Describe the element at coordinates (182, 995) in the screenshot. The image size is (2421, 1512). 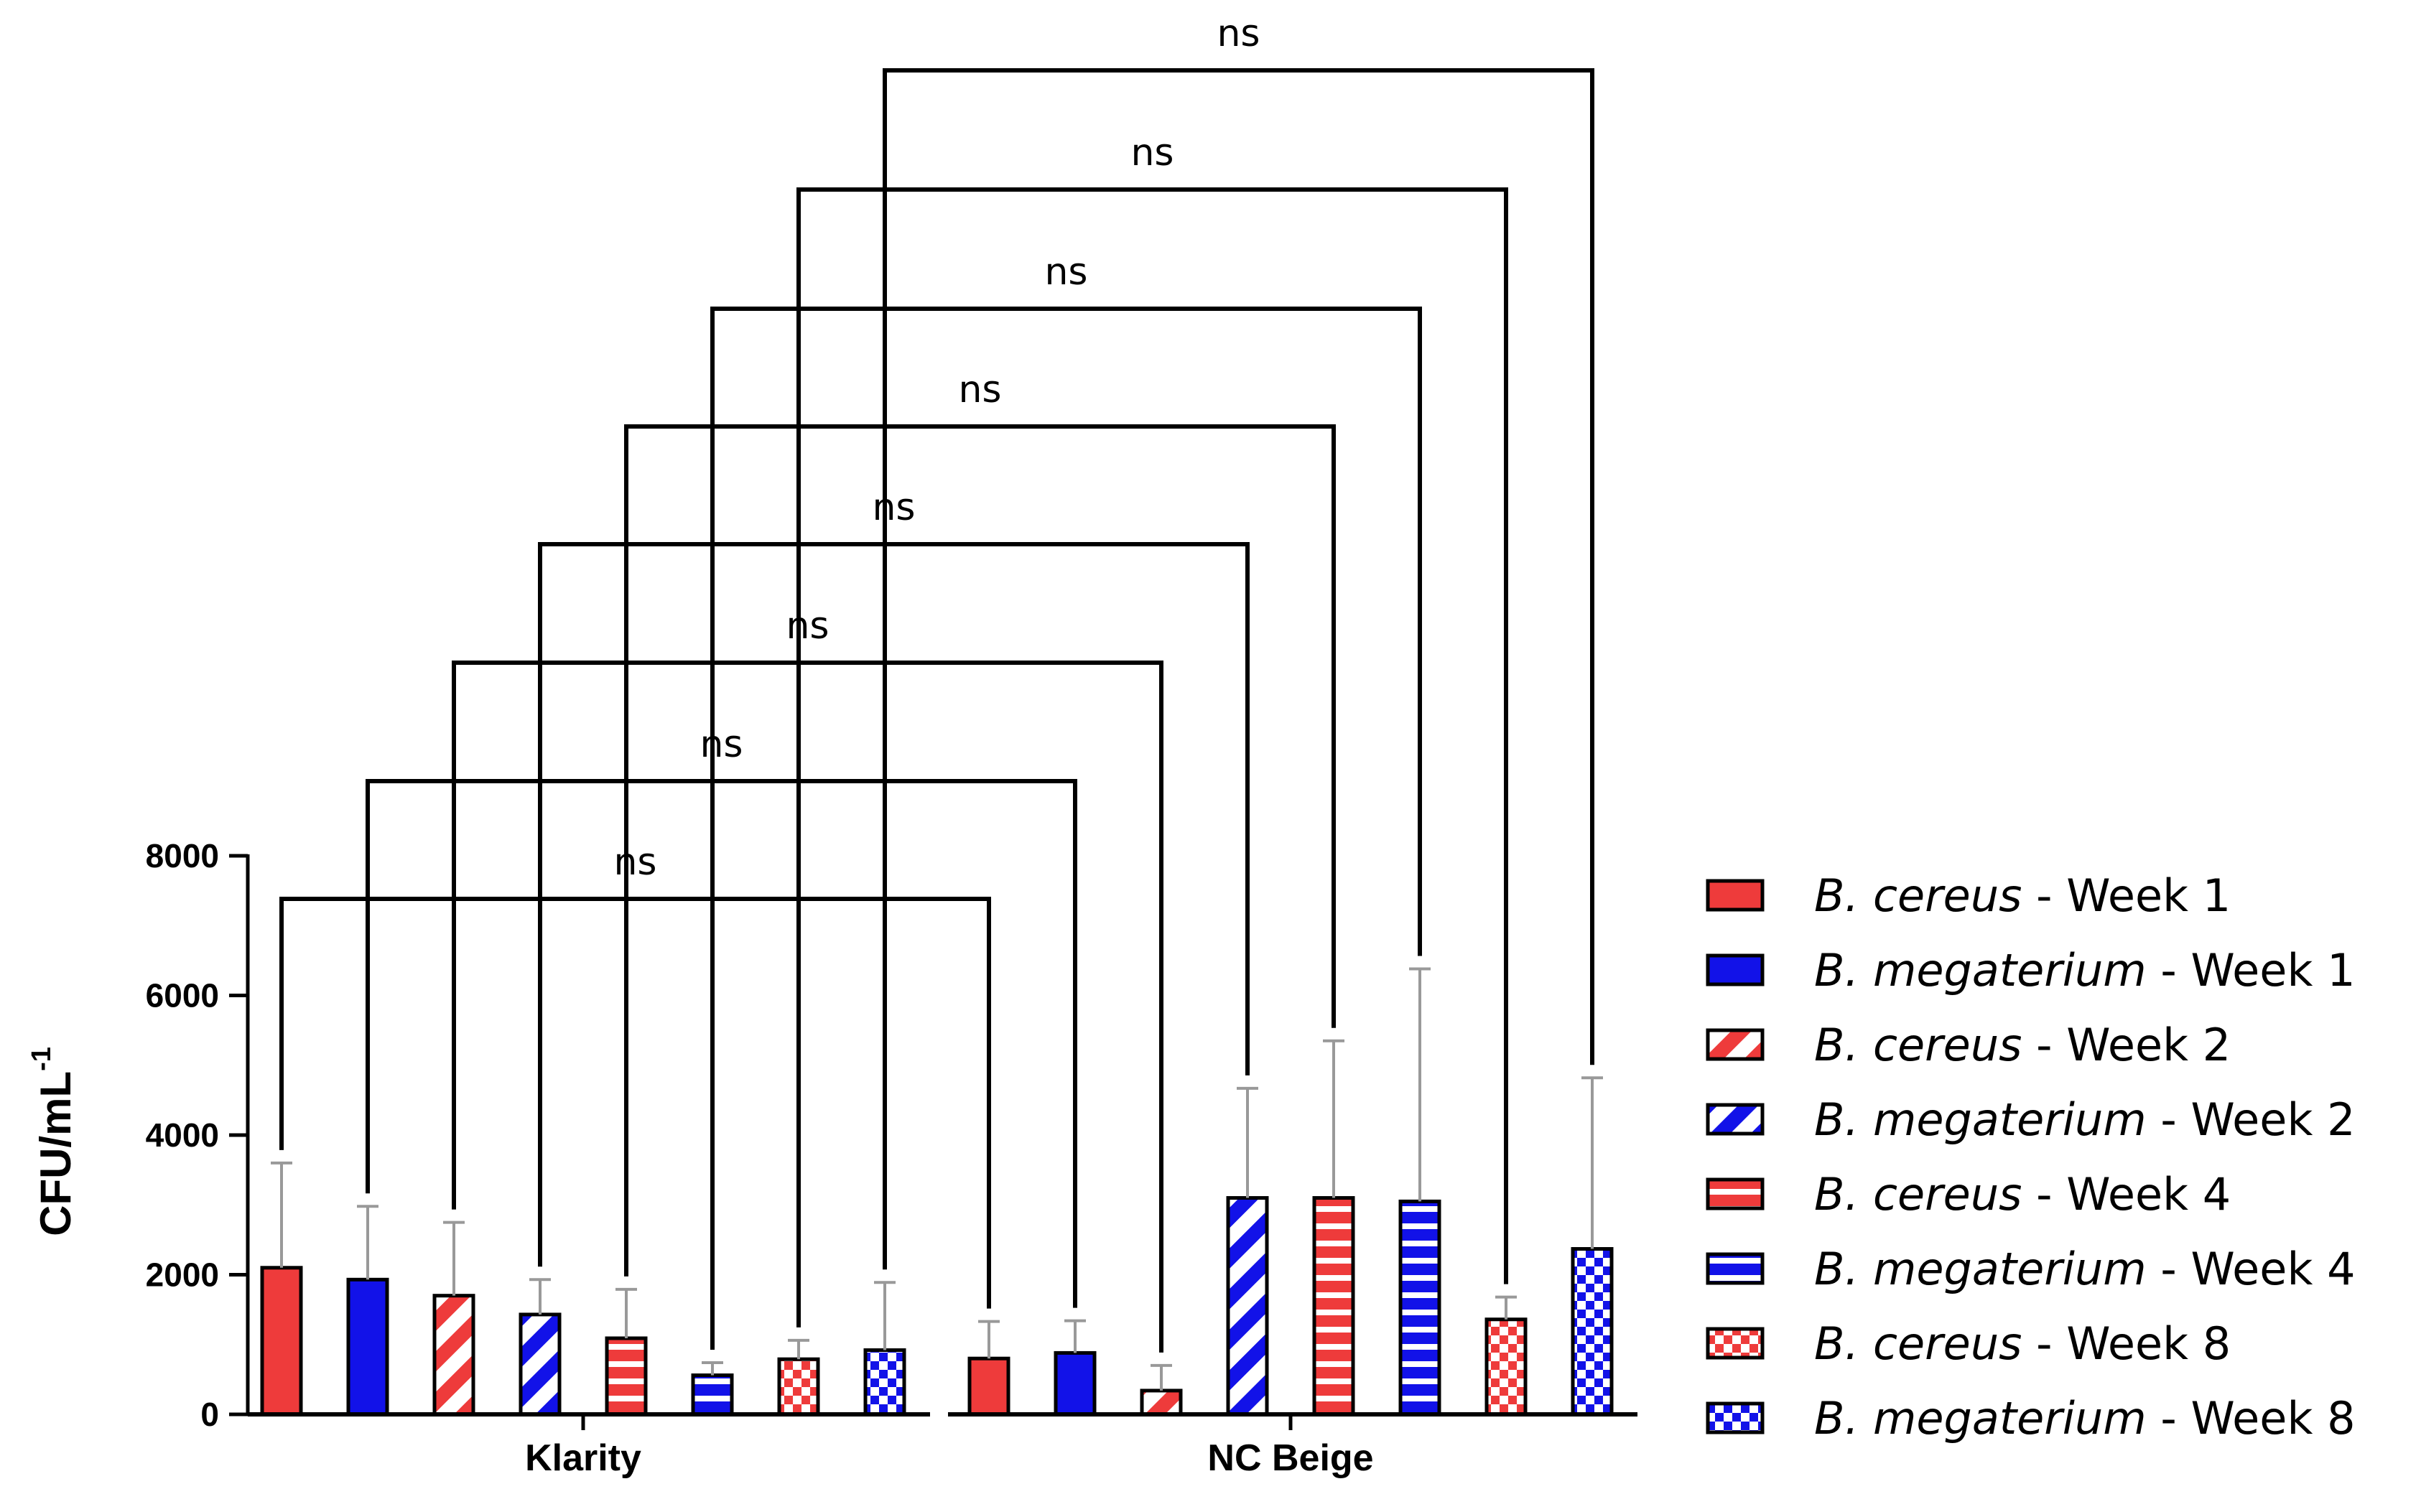
I see `y-tick-label: 6000` at that location.